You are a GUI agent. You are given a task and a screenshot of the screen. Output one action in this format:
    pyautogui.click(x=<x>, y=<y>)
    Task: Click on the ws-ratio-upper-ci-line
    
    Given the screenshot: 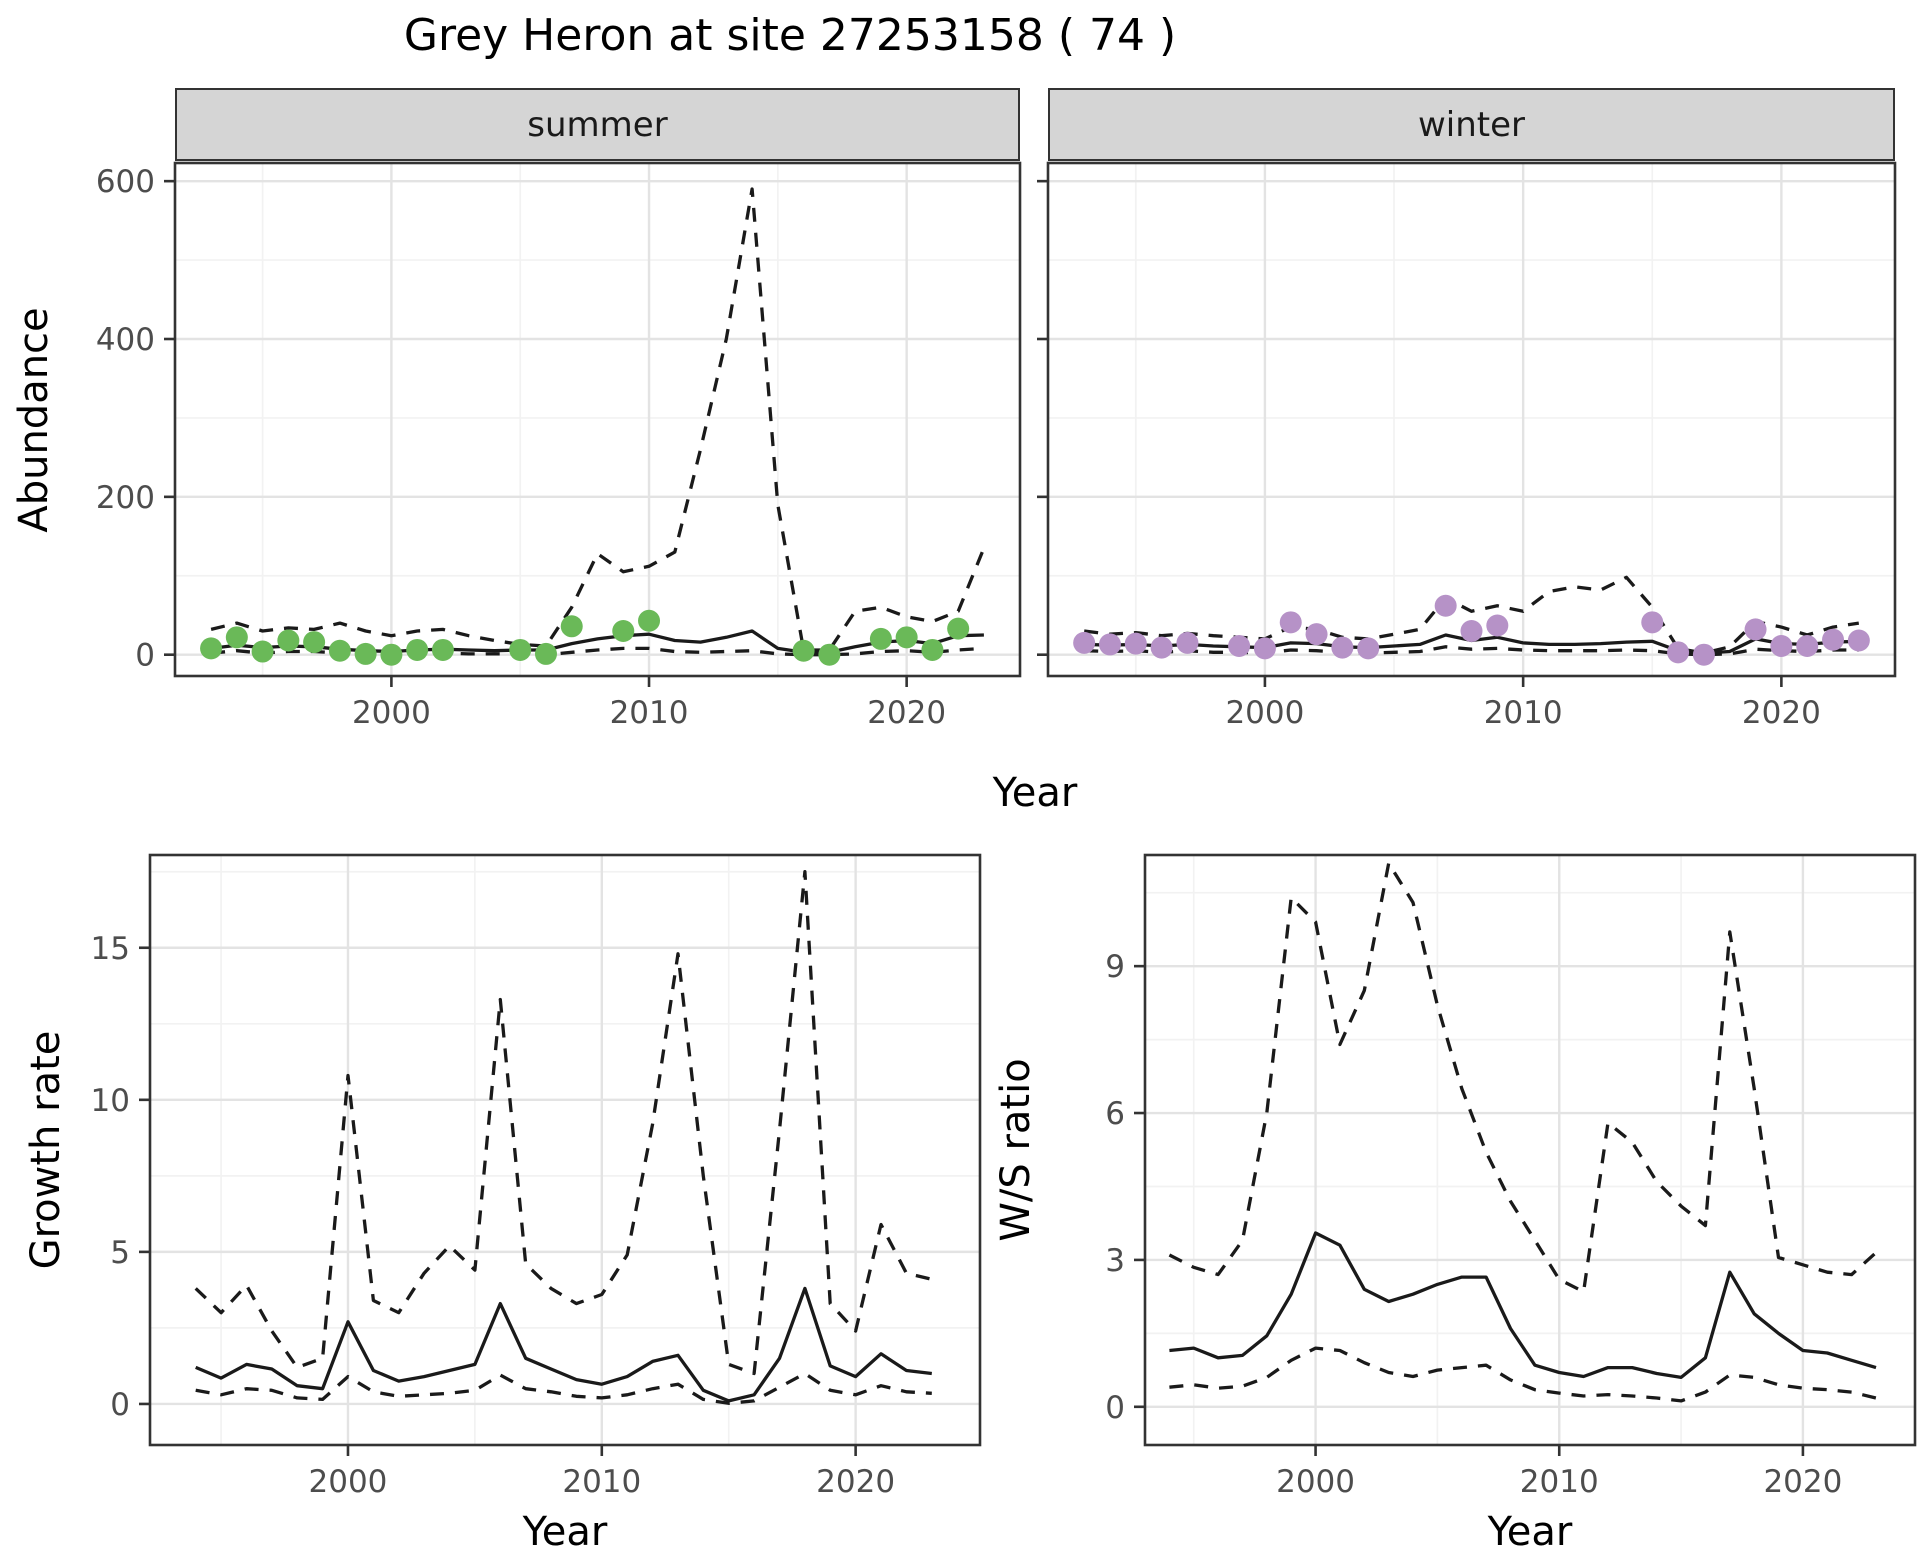 What is the action you would take?
    pyautogui.click(x=1523, y=1077)
    